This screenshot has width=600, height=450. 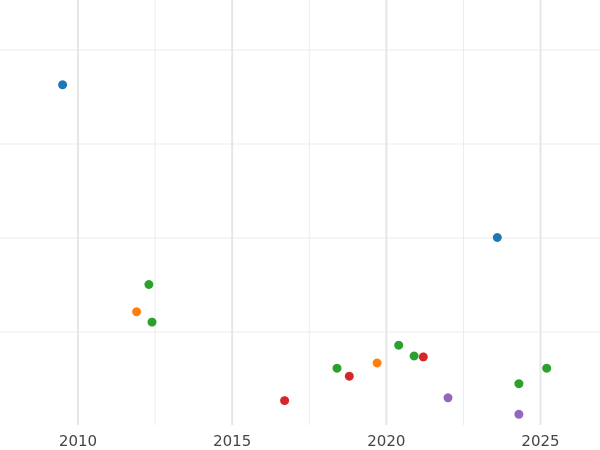 What do you see at coordinates (78, 441) in the screenshot?
I see `x-tick-label: 2010` at bounding box center [78, 441].